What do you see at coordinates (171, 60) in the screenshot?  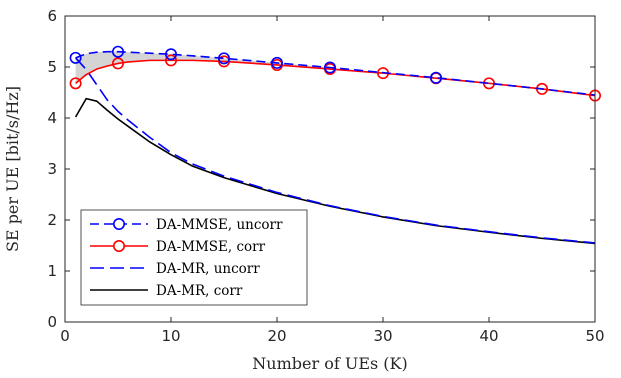 I see `data-point-da-mmse-corr-k10` at bounding box center [171, 60].